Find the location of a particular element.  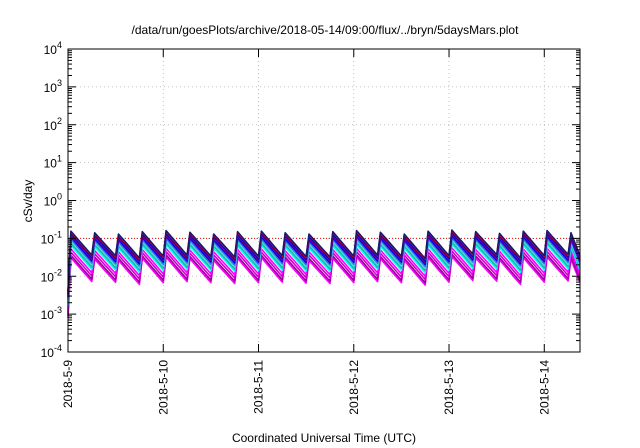

y-tick-label: 10⁻² is located at coordinates (51, 275).